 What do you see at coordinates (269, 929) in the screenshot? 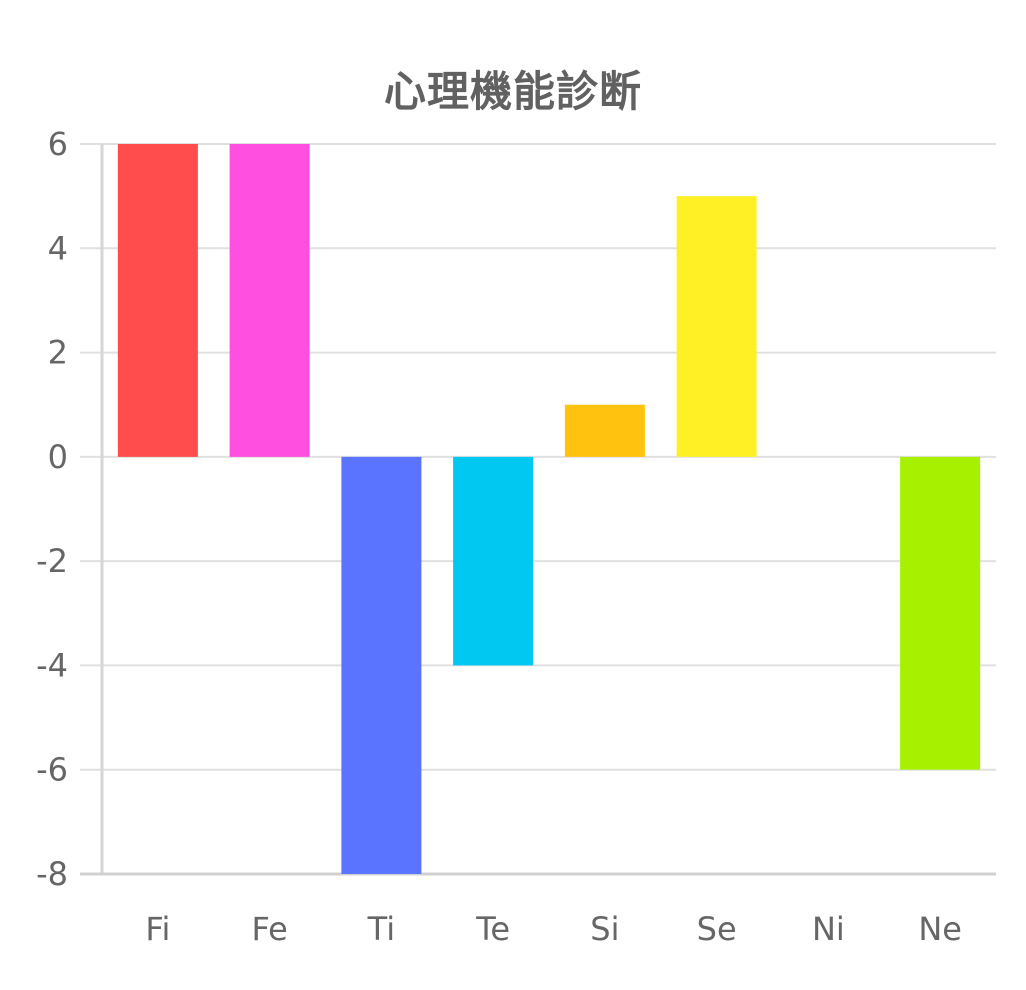
I see `x-tick-label-fe: Fe` at bounding box center [269, 929].